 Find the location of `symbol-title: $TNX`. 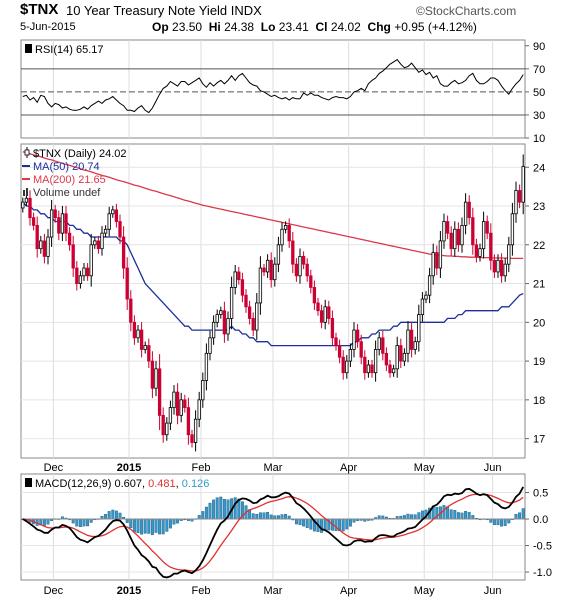

symbol-title: $TNX is located at coordinates (39, 9).